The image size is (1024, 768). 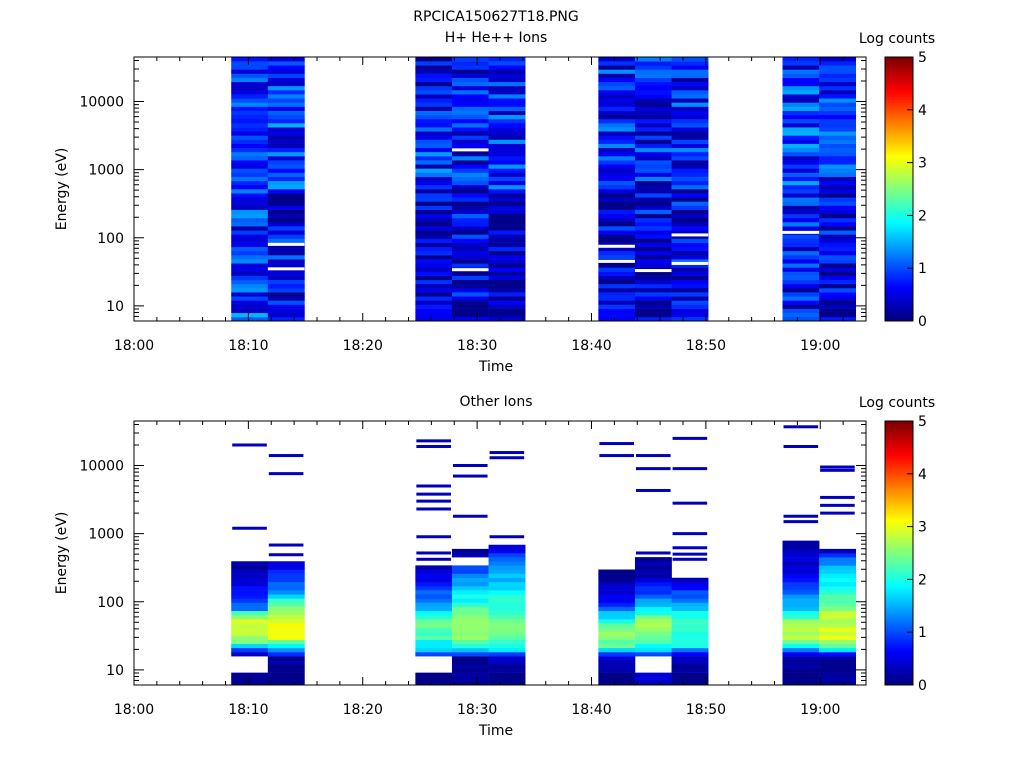 I want to click on colorbar-tick-label: 3, so click(x=922, y=164).